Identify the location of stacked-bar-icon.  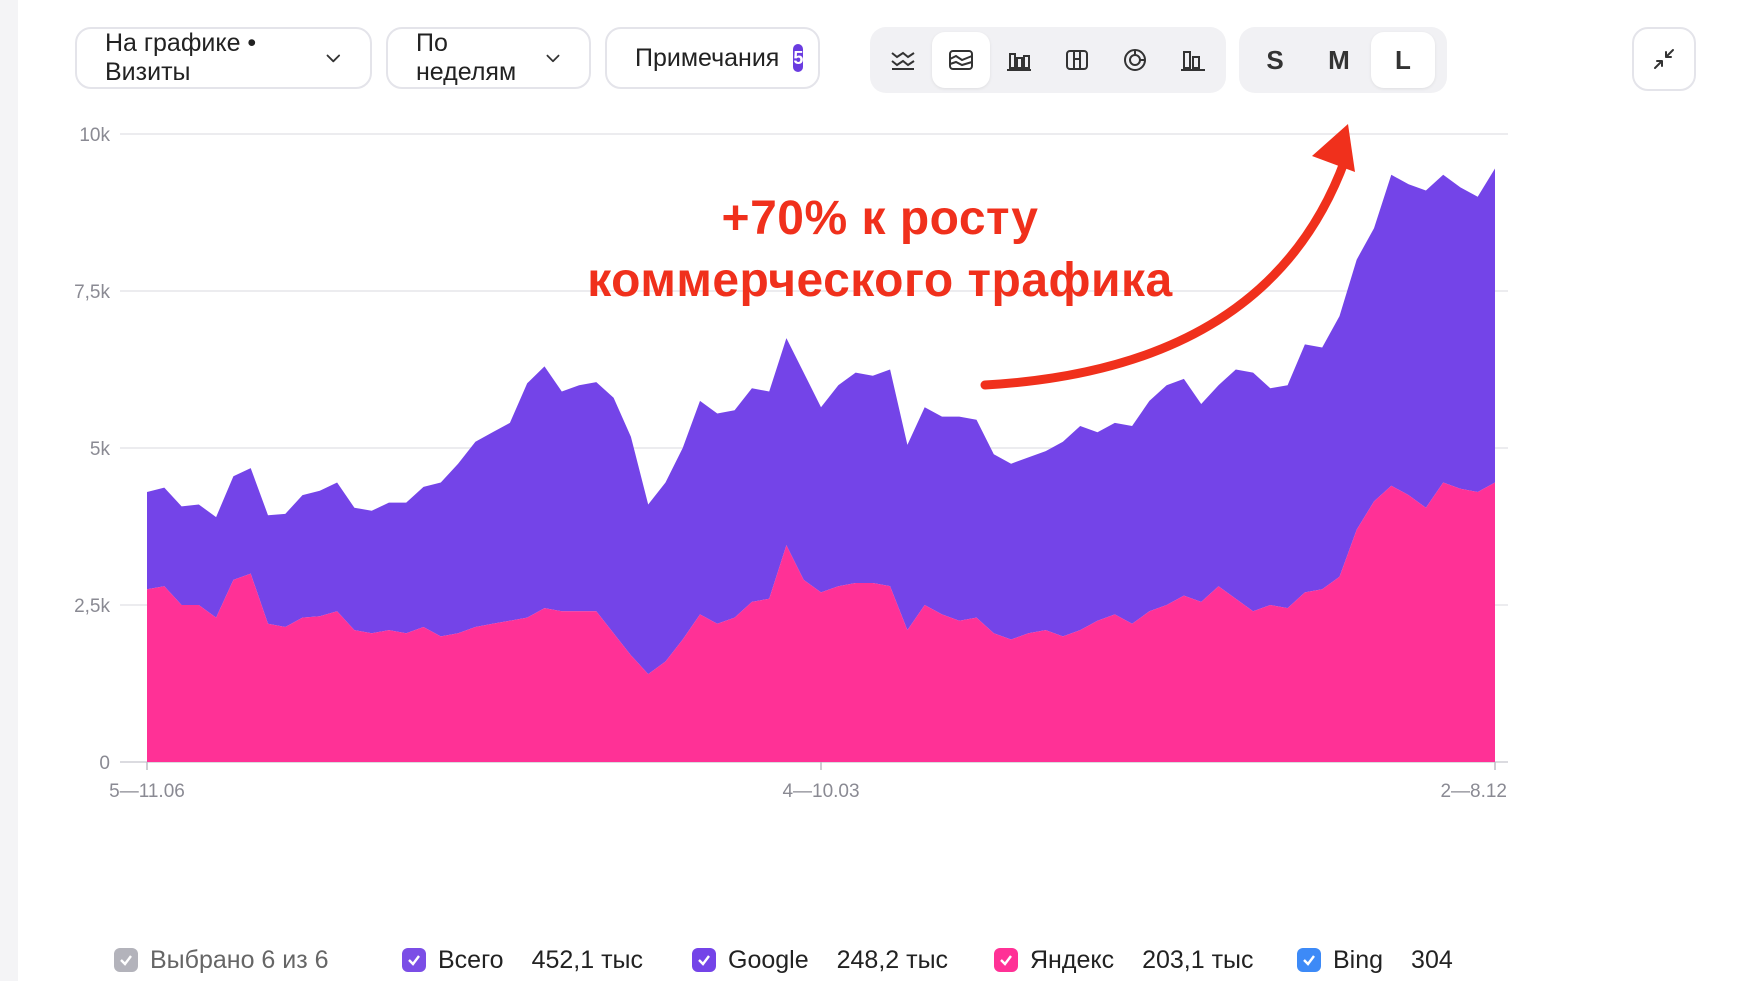
(1077, 60).